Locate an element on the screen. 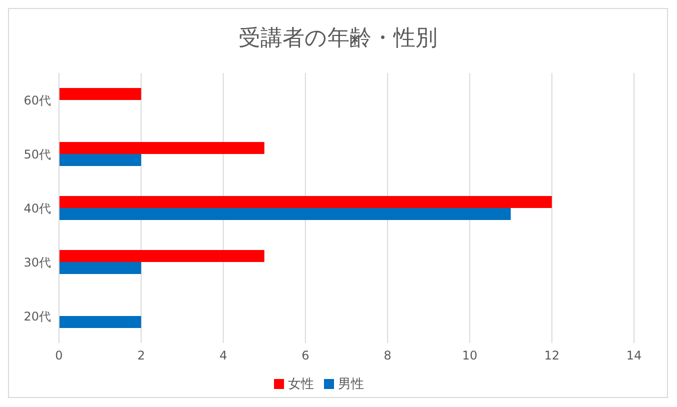 The width and height of the screenshot is (677, 407). x-tick-label: 6 is located at coordinates (306, 355).